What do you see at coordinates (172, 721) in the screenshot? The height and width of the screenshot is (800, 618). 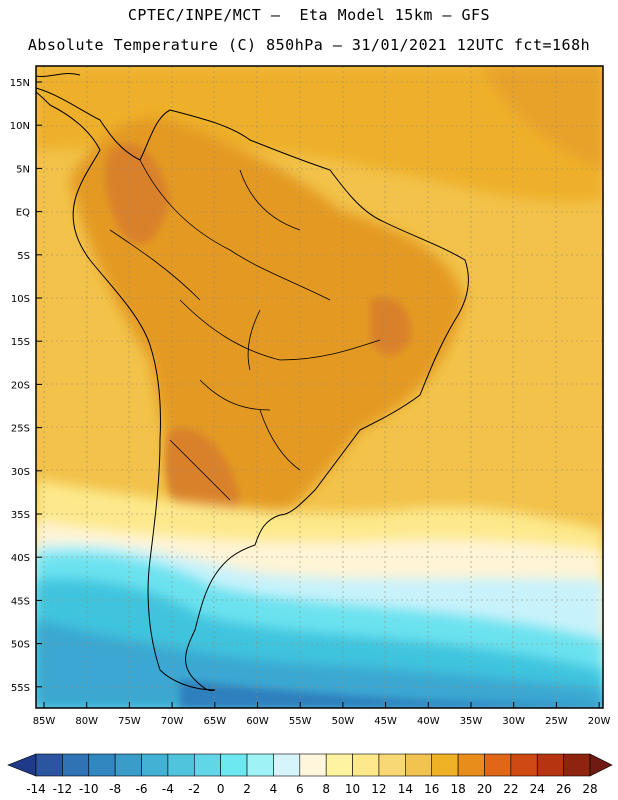 I see `lon-label: 70W` at bounding box center [172, 721].